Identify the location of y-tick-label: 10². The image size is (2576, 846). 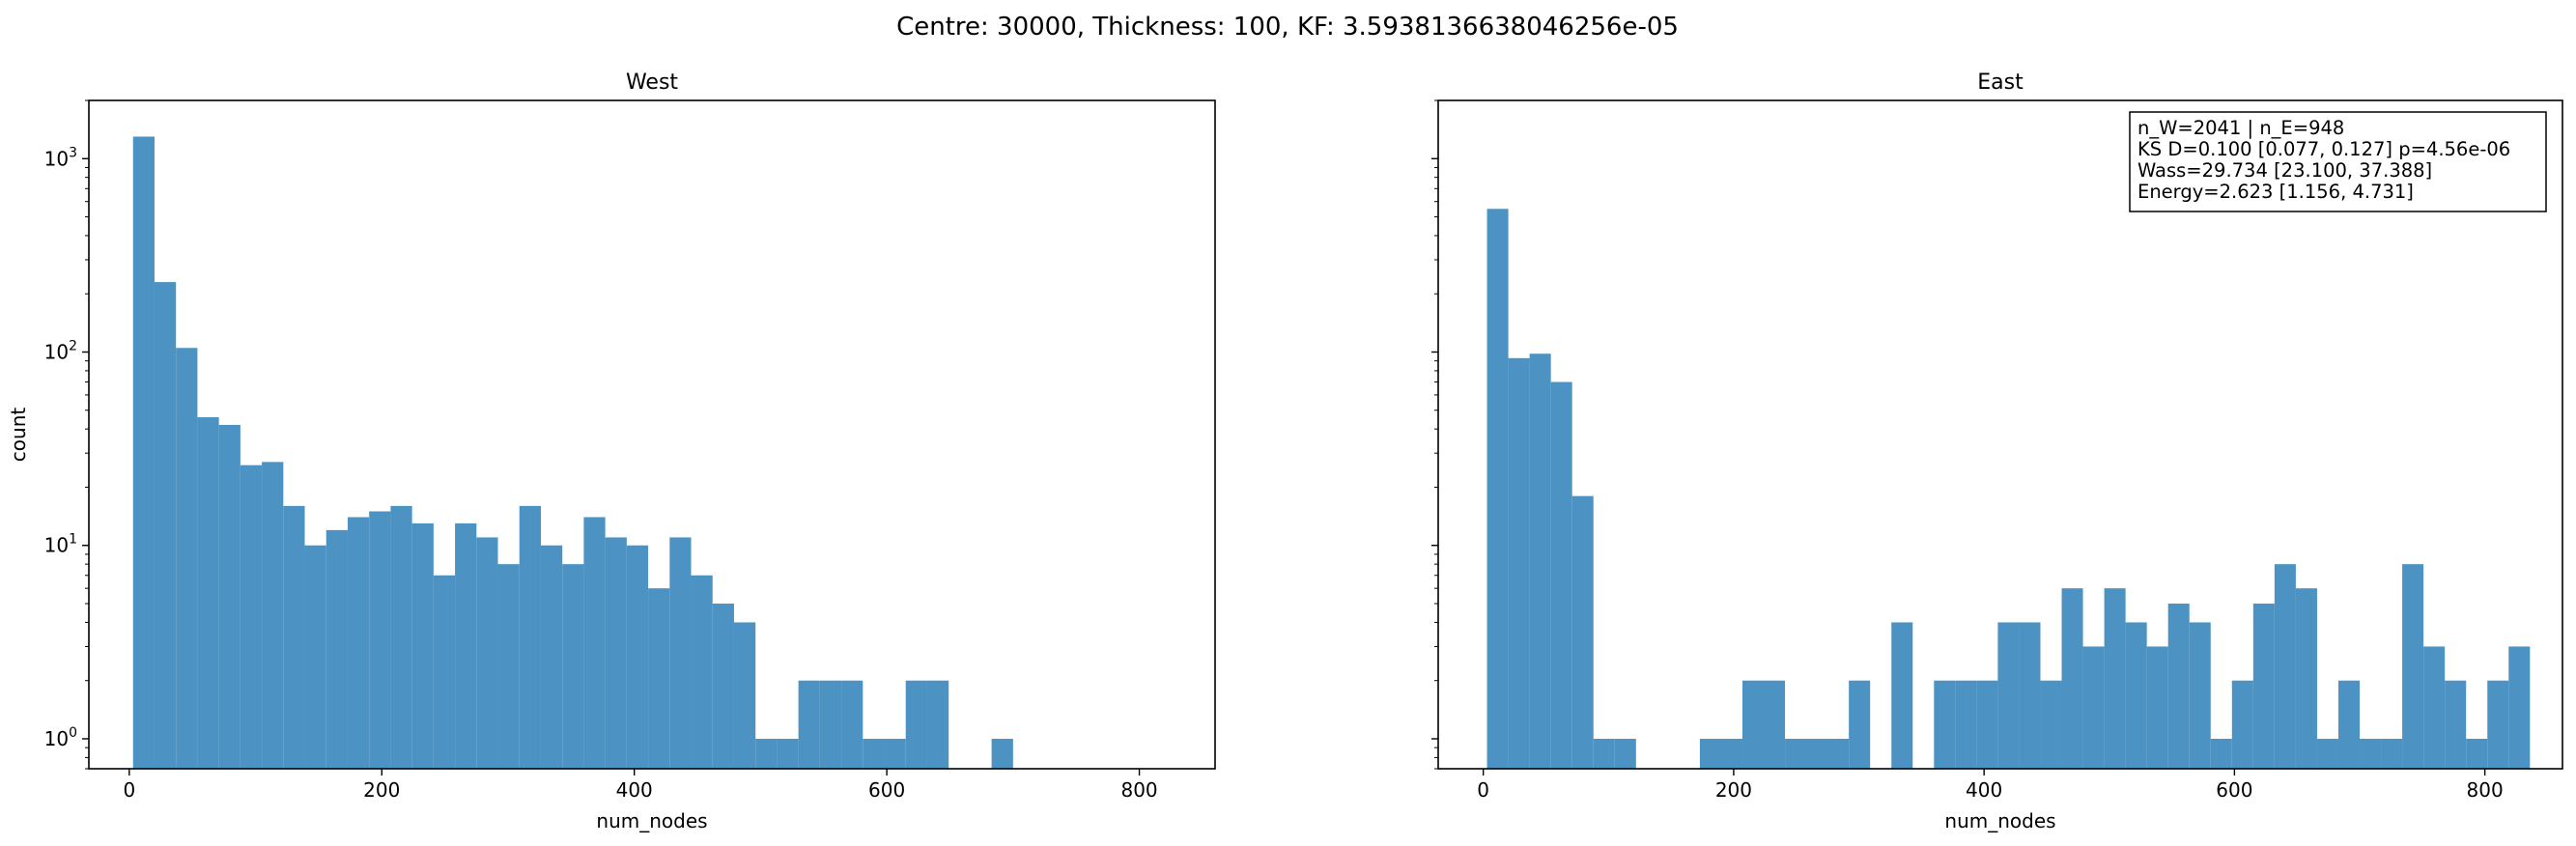
(60, 351).